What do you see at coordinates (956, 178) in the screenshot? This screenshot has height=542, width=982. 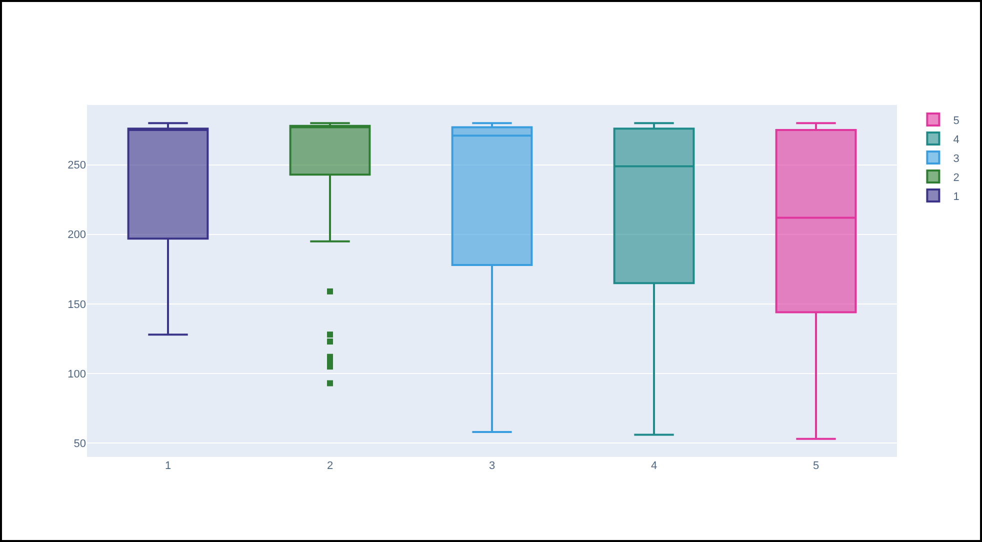 I see `legend-label: 2` at bounding box center [956, 178].